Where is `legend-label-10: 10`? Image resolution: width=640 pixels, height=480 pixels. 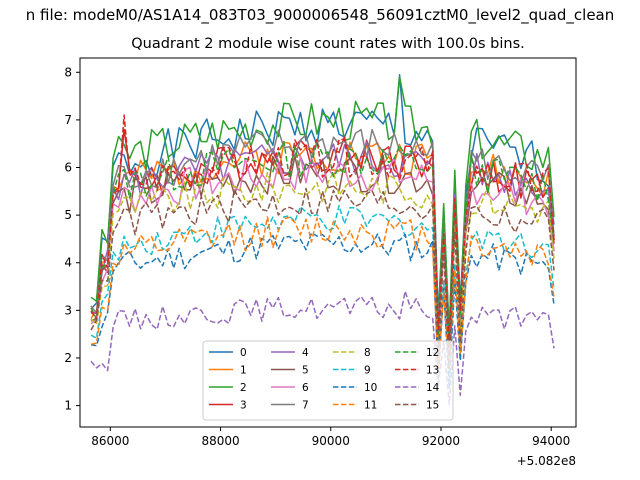
legend-label-10: 10 is located at coordinates (370, 388).